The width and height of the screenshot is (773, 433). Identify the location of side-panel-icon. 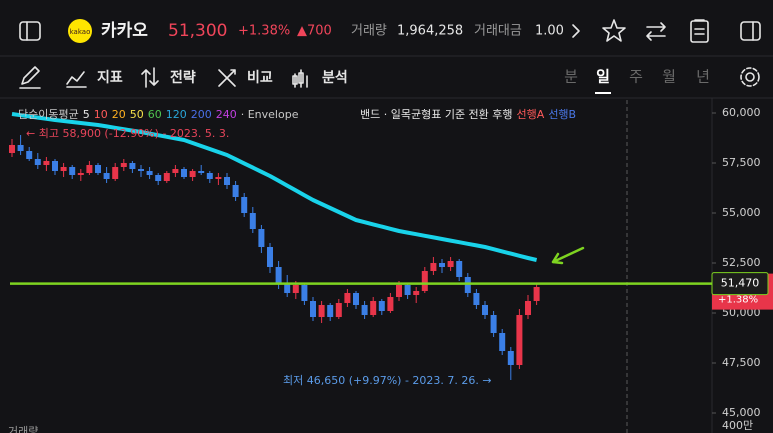
(750, 31).